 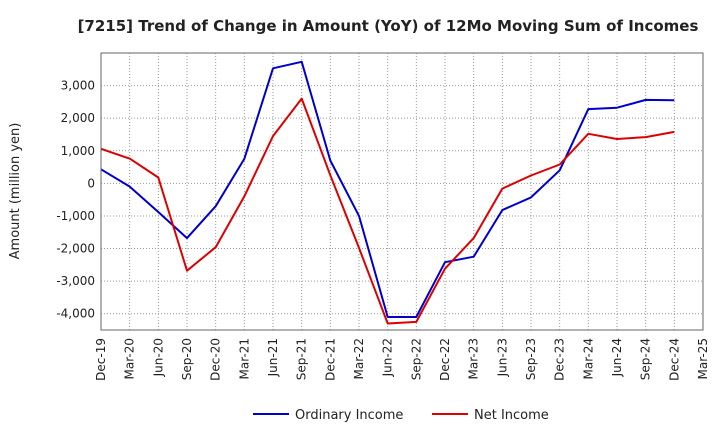 I want to click on x-tick-label: Mar-20, so click(x=130, y=358).